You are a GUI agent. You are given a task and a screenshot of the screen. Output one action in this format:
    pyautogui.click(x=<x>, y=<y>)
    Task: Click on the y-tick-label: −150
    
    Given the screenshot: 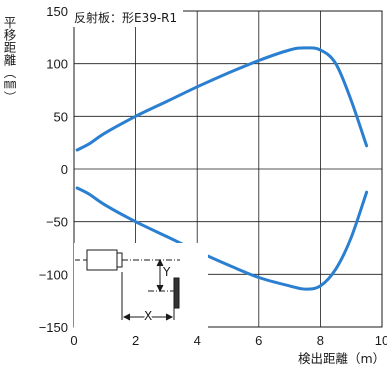 What is the action you would take?
    pyautogui.click(x=53, y=327)
    